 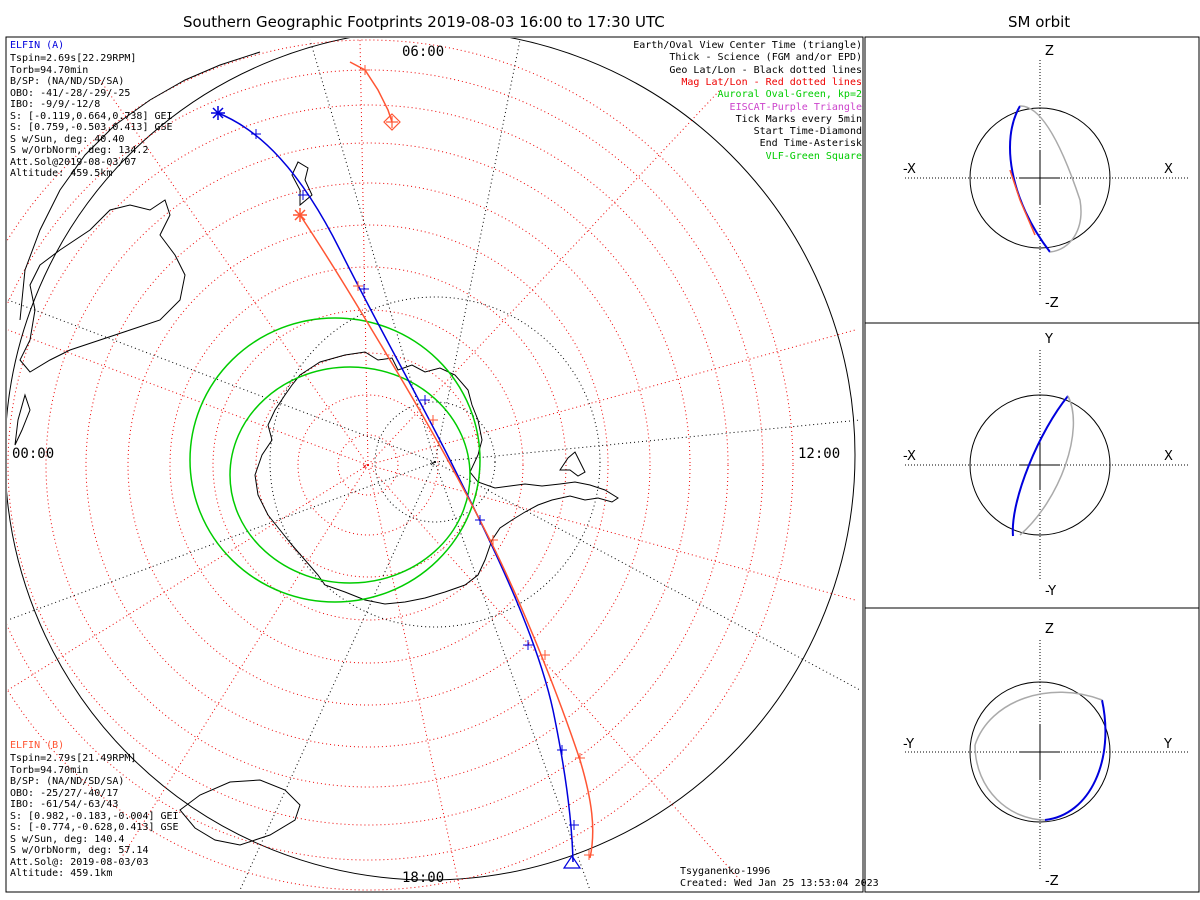 I want to click on elfin-b-info-line: B/SP: (NA/ND/SD/SA), so click(x=67, y=781).